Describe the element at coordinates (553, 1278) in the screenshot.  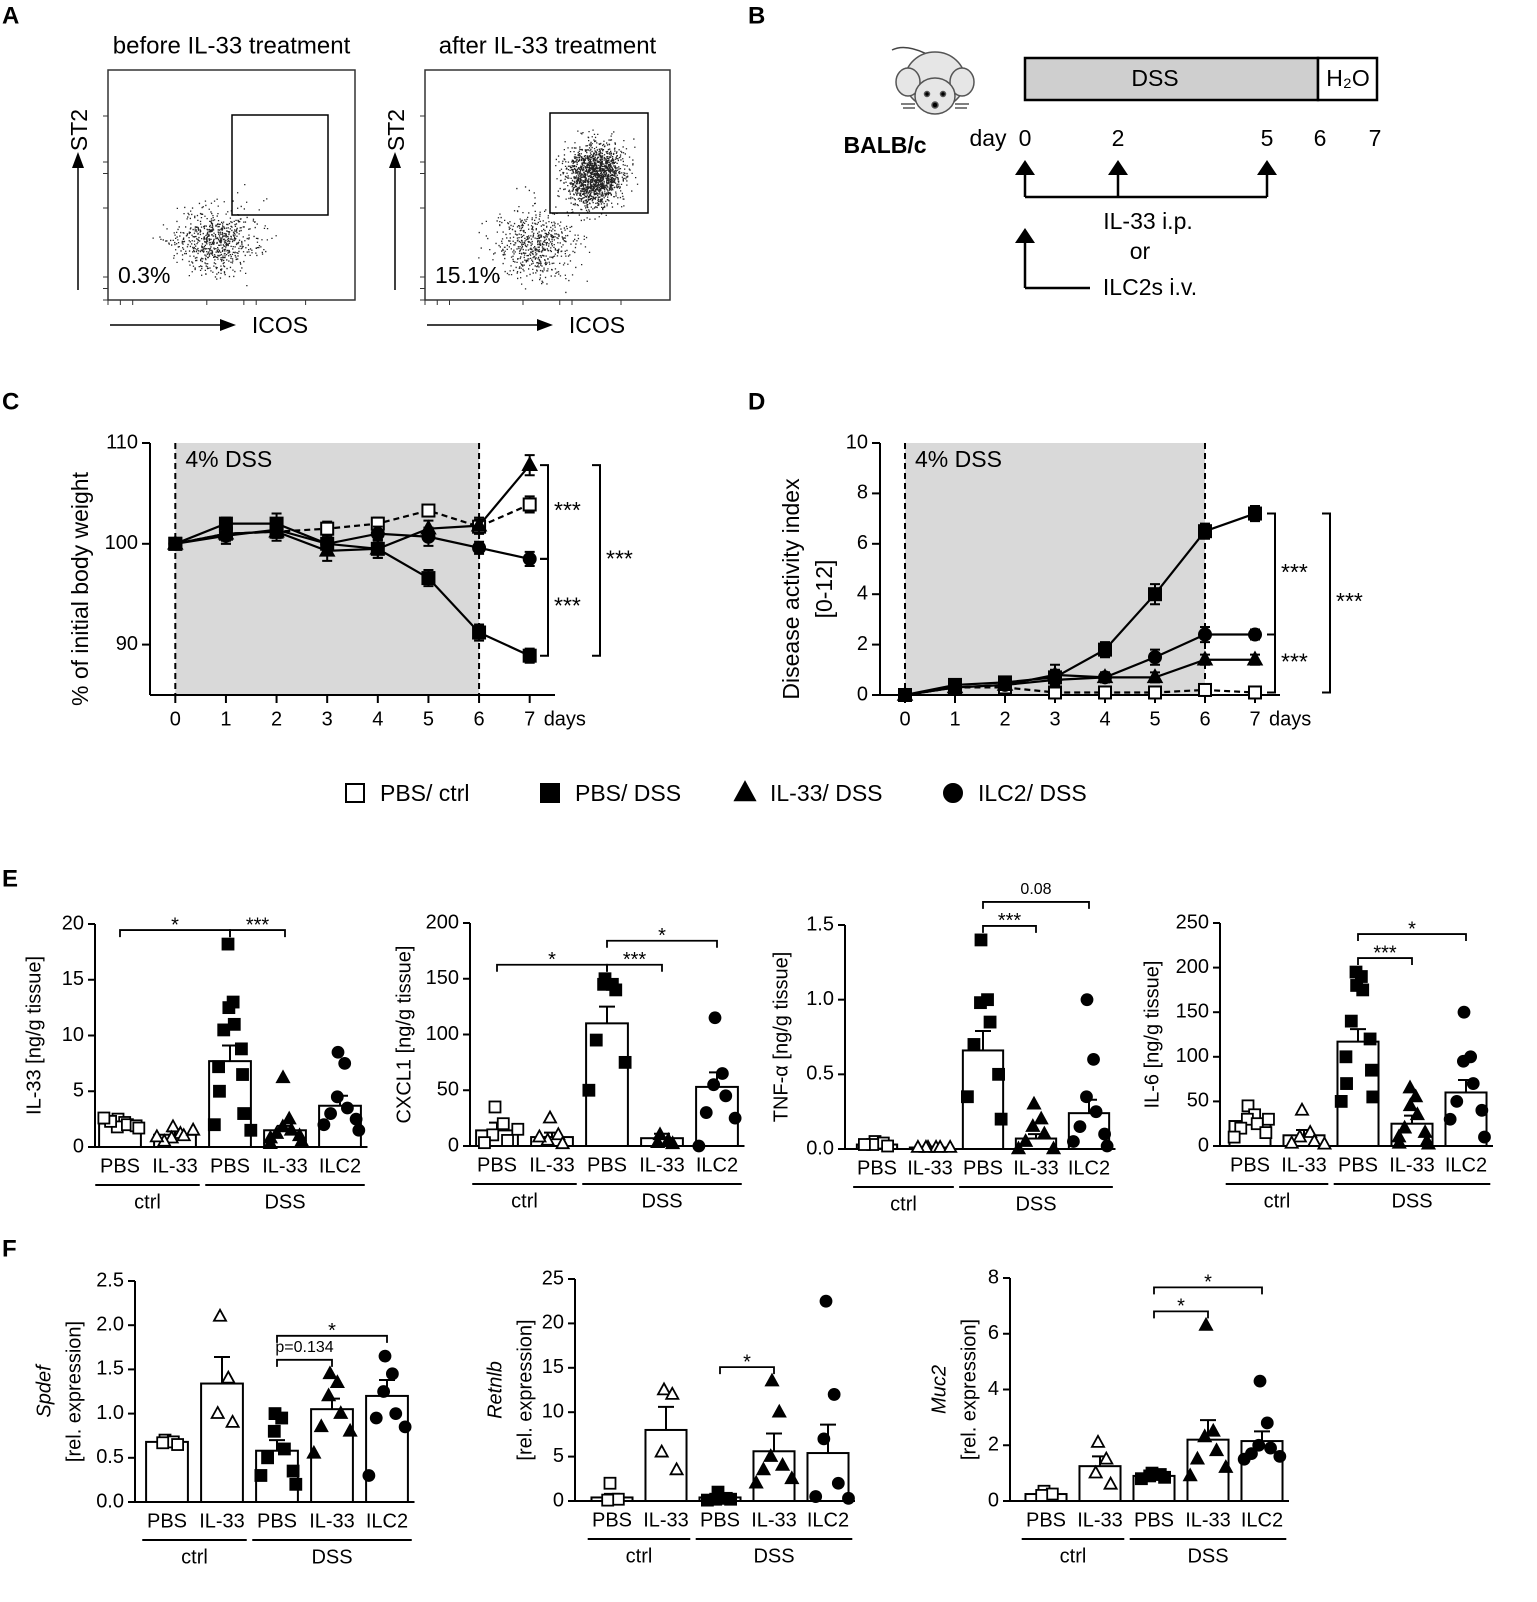
I see `y-tick-label: 25` at that location.